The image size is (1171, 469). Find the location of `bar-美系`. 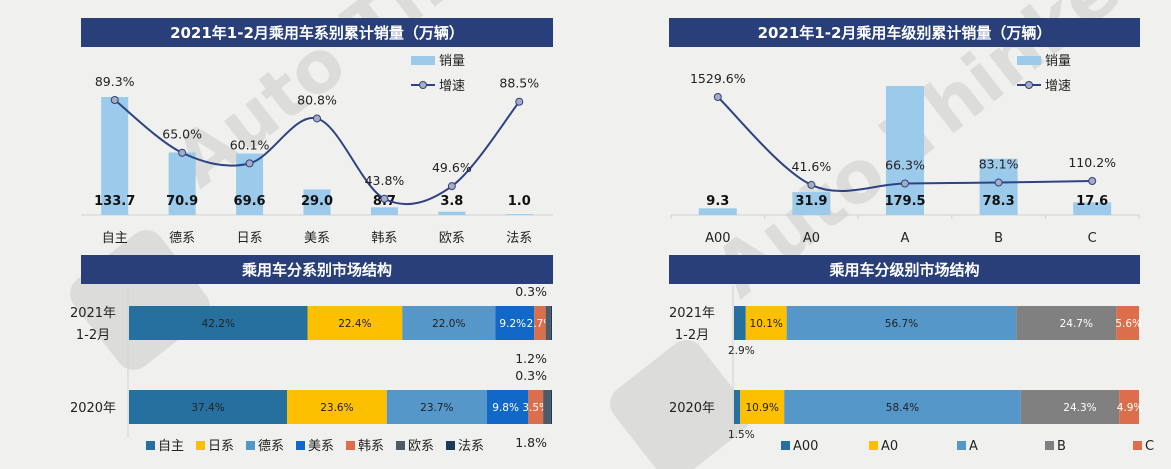

bar-美系 is located at coordinates (317, 202).